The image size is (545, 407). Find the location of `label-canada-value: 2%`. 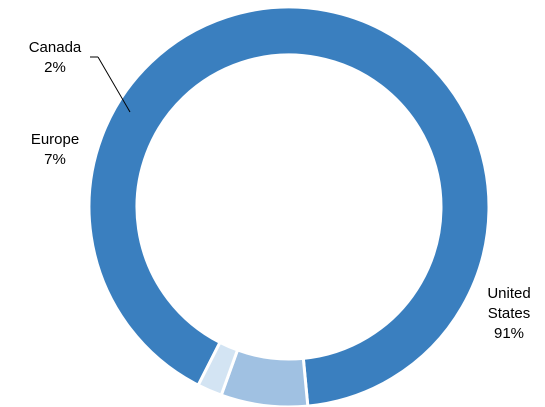

label-canada-value: 2% is located at coordinates (55, 67).